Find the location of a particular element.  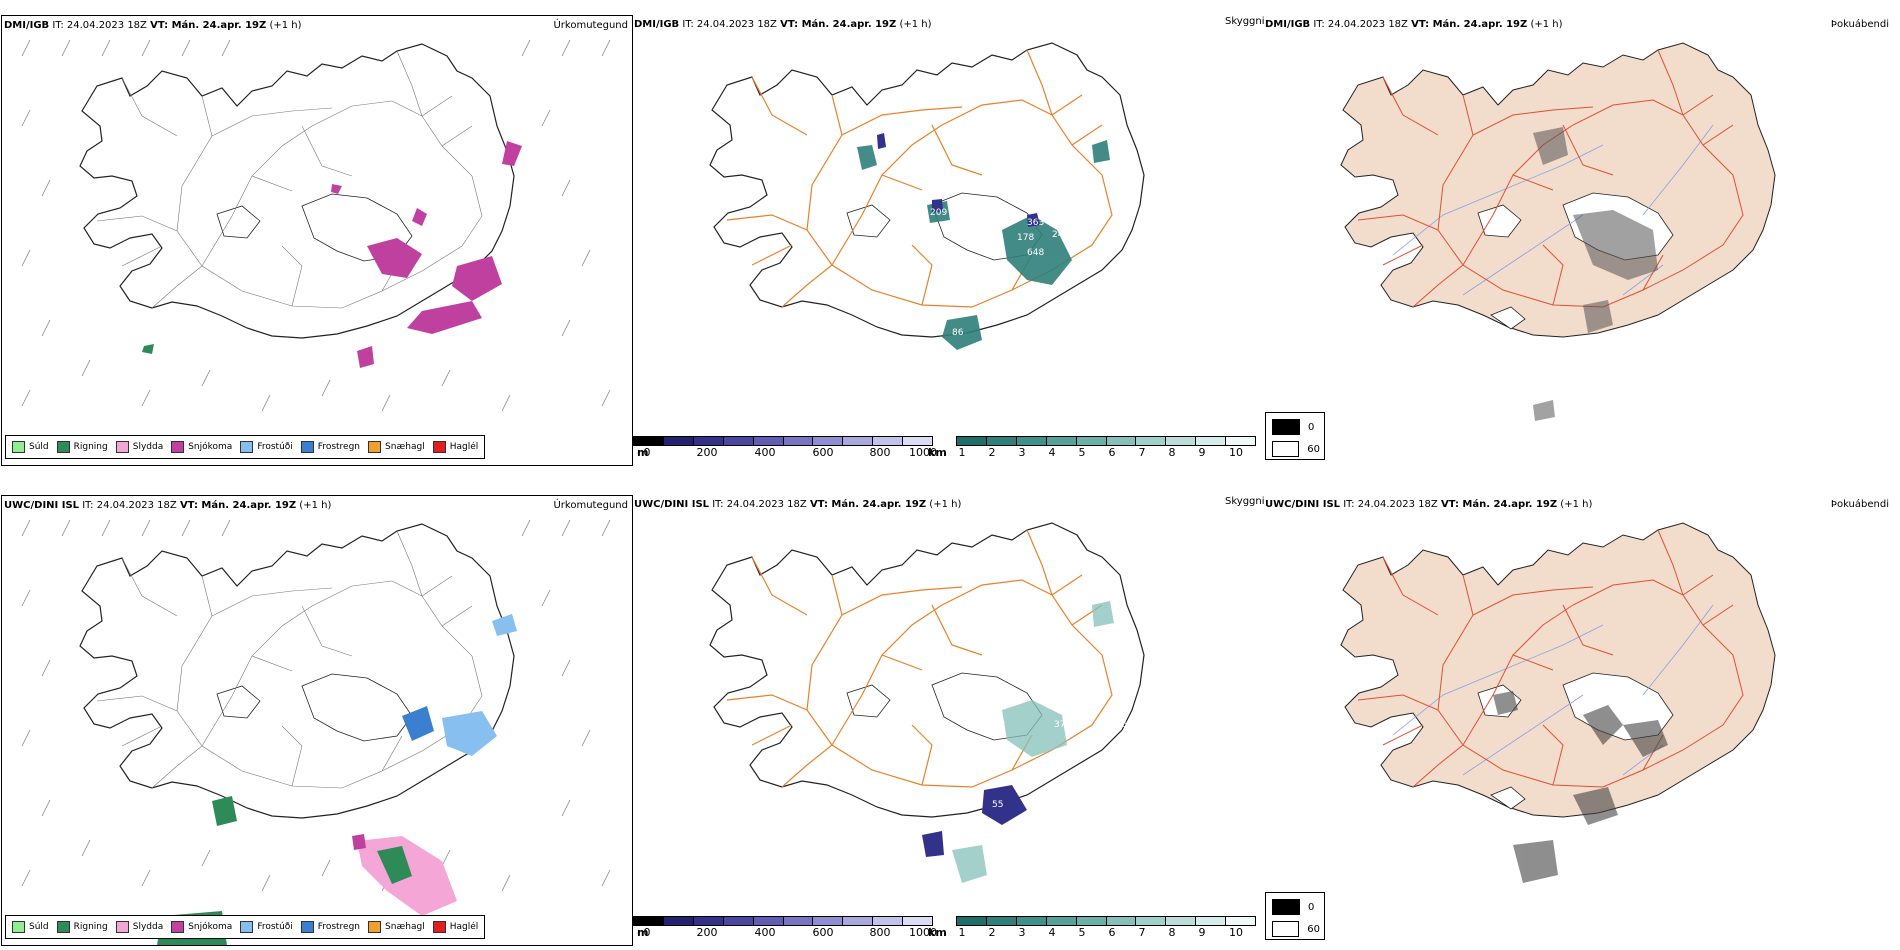

ceiling-tick: 400 is located at coordinates (765, 452).